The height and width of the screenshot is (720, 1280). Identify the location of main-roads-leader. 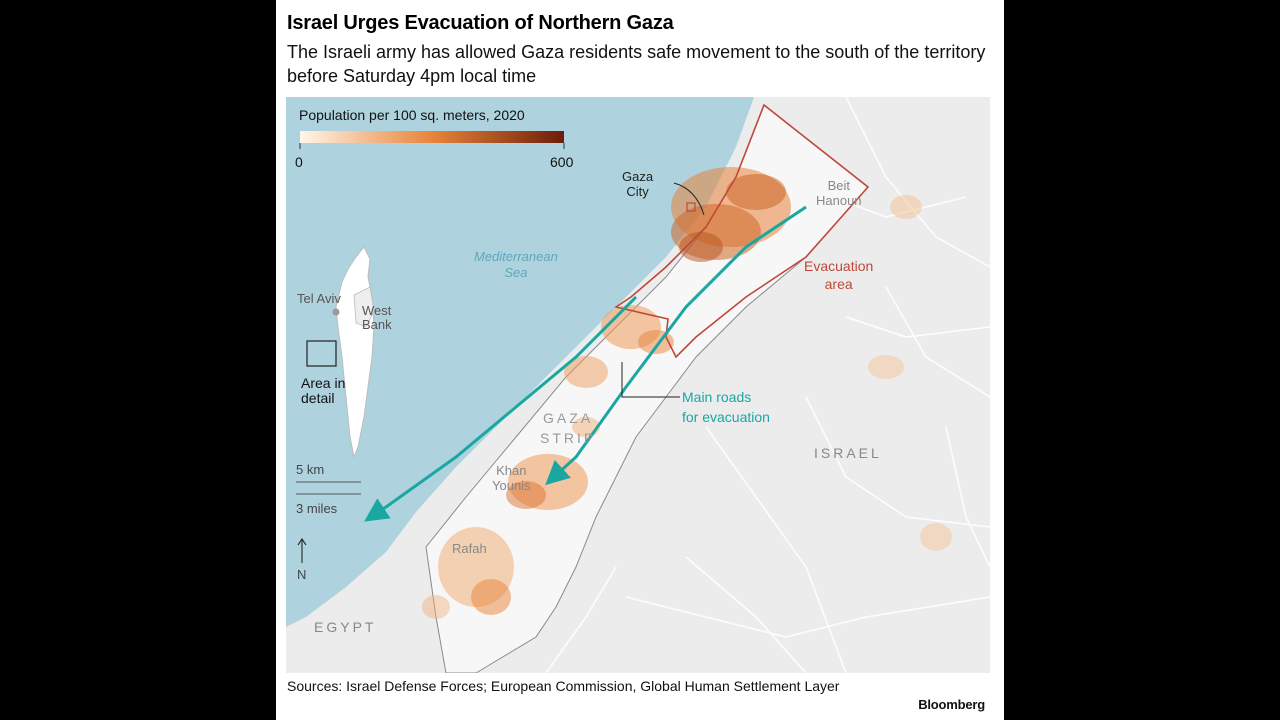
(650, 380).